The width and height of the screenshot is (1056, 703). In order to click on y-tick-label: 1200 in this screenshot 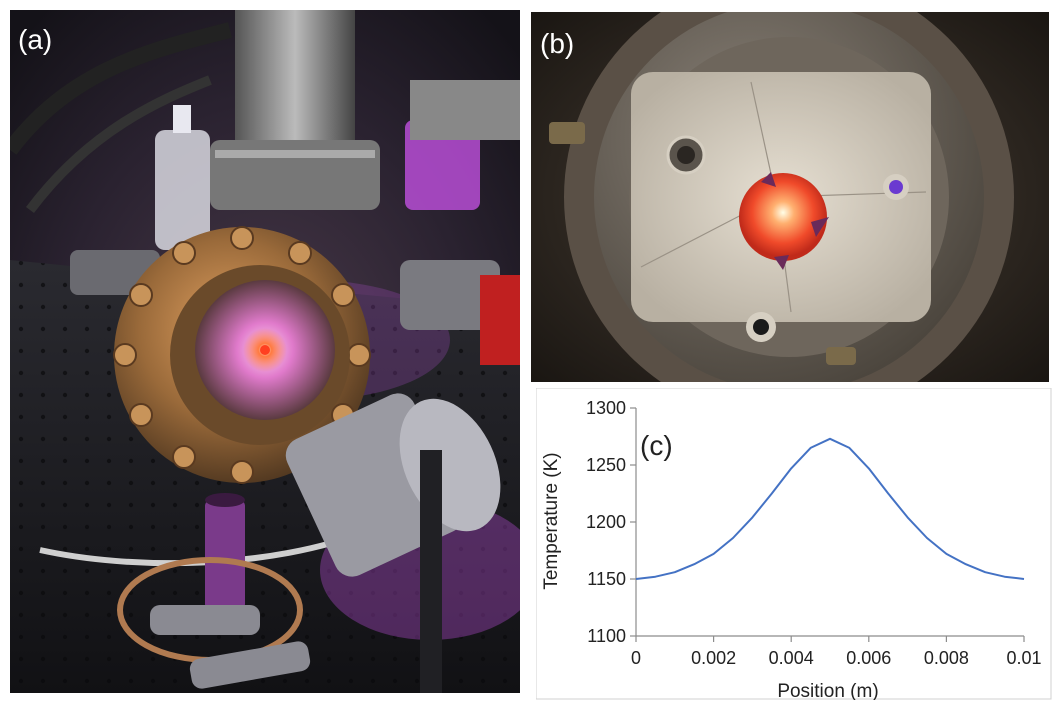, I will do `click(606, 522)`.